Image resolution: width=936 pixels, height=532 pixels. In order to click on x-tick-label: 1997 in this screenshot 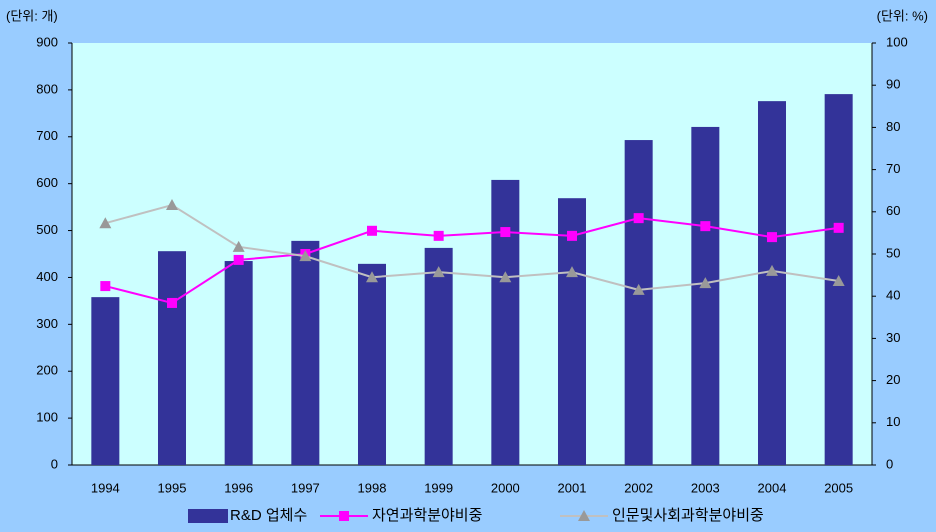, I will do `click(305, 487)`.